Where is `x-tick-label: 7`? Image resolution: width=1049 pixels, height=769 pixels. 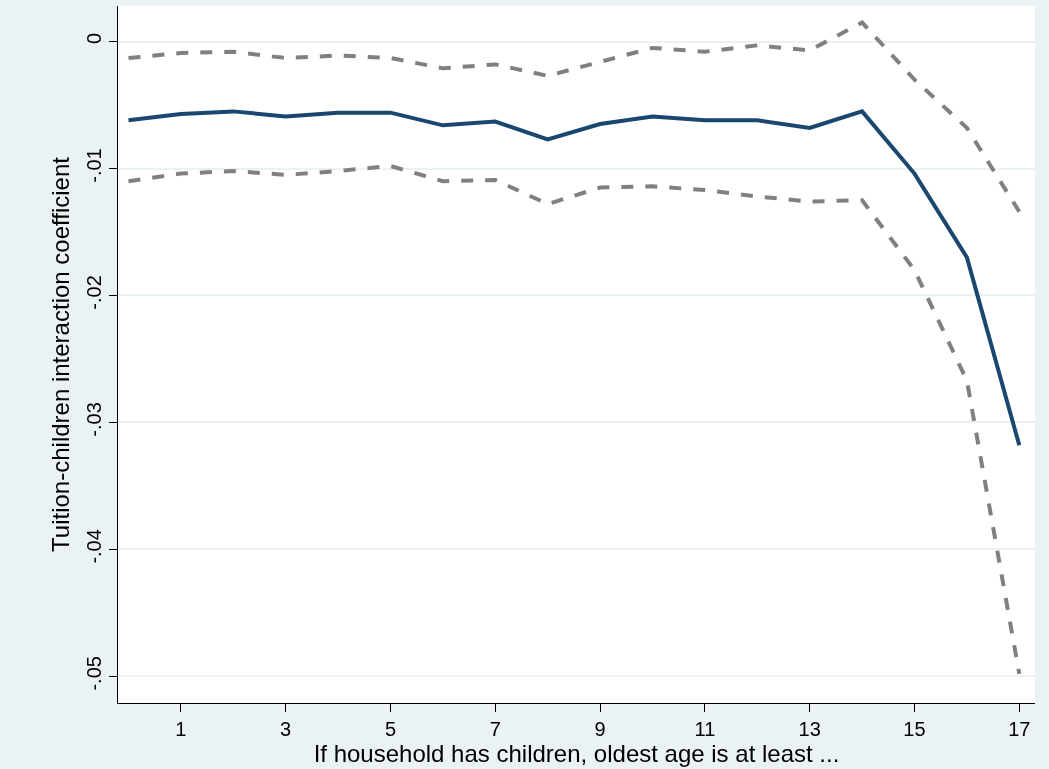 x-tick-label: 7 is located at coordinates (495, 729).